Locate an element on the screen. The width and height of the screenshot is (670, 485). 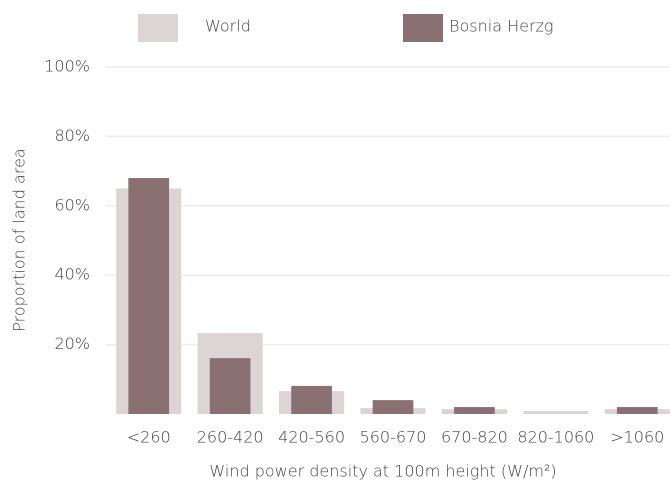
y-tick-label: 60% is located at coordinates (72, 204).